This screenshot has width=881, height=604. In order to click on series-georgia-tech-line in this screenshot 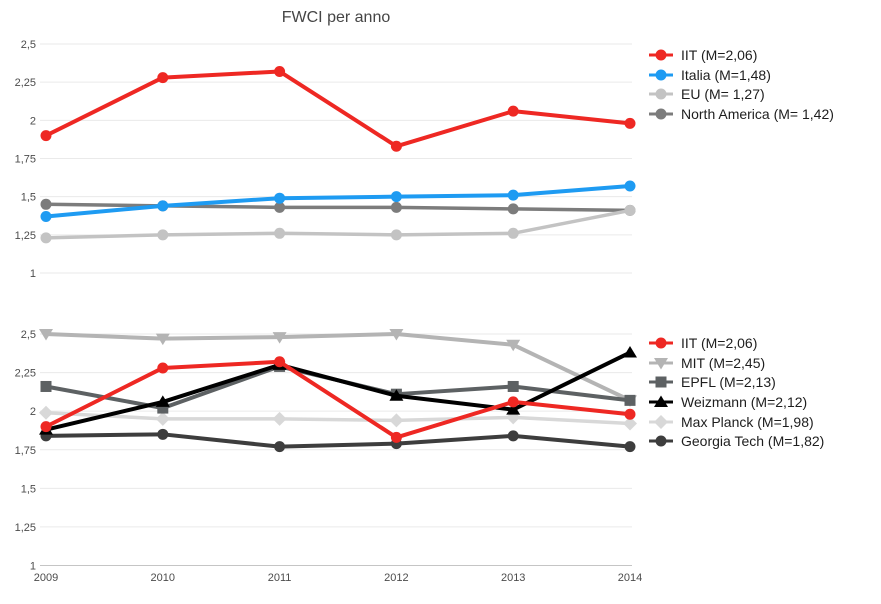, I will do `click(338, 440)`.